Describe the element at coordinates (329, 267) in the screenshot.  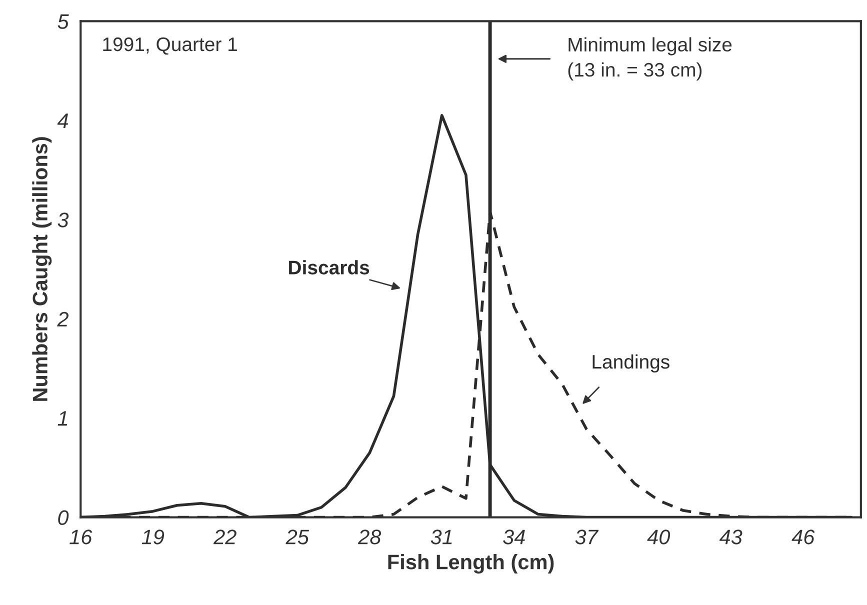
I see `text: Discards` at that location.